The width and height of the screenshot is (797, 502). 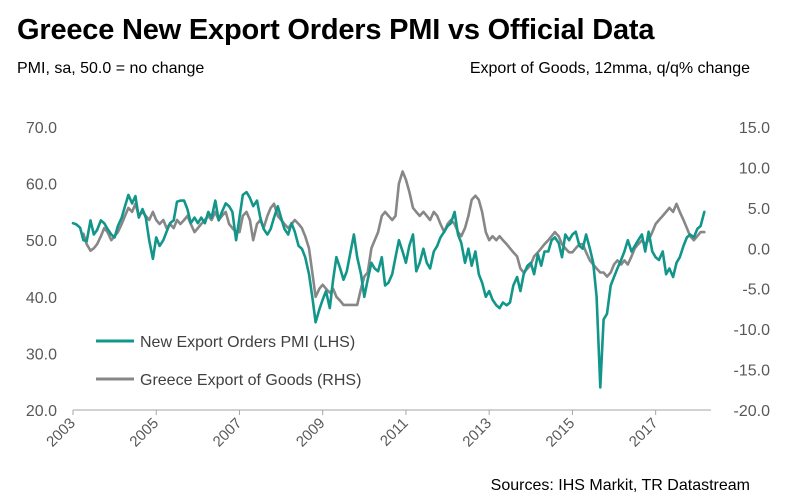 What do you see at coordinates (477, 433) in the screenshot?
I see `x-tick-label: 2013` at bounding box center [477, 433].